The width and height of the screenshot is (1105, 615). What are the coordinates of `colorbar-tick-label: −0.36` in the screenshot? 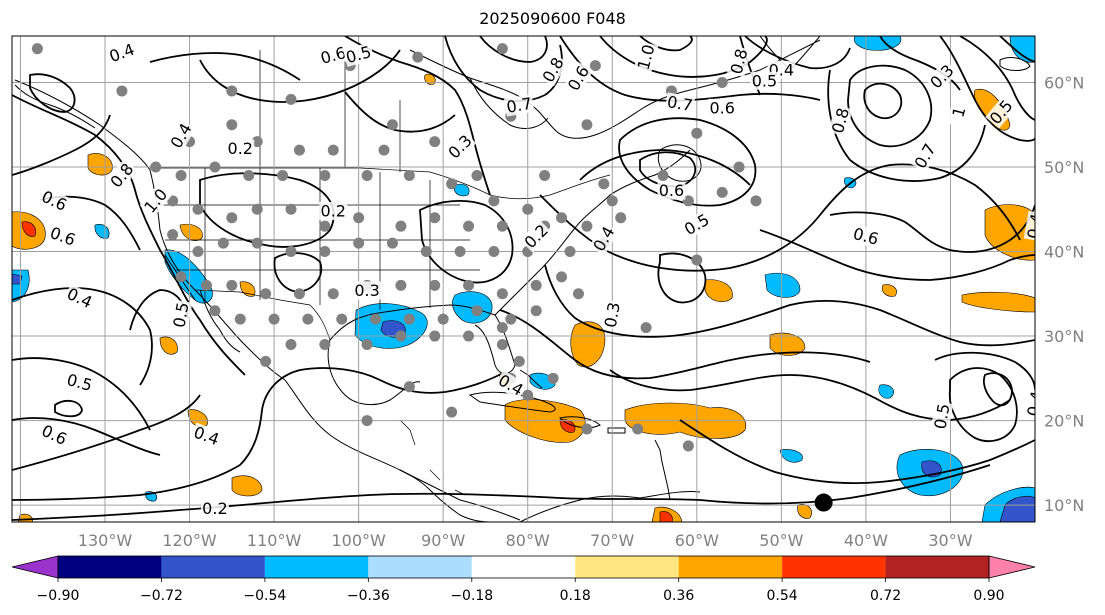 It's located at (368, 596).